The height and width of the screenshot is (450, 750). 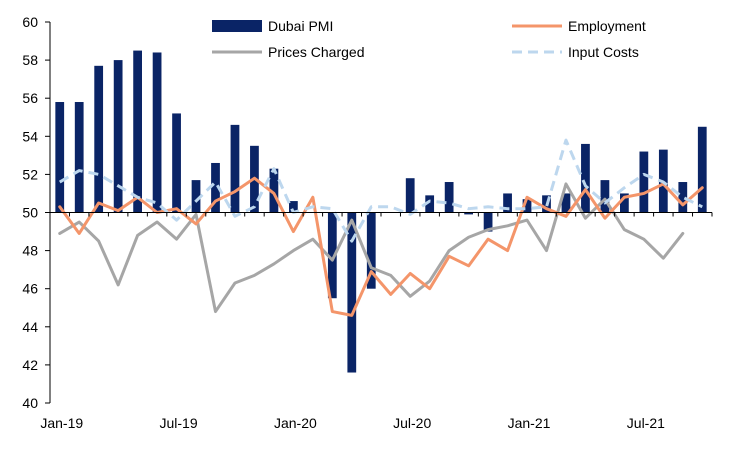 I want to click on legend-swatch-dubai-pmi, so click(x=237, y=26).